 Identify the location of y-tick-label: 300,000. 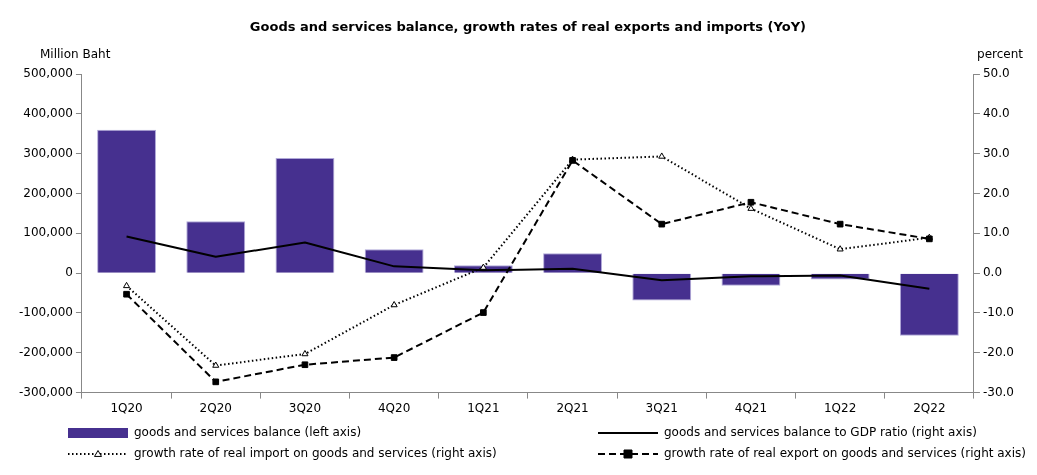
(48, 152).